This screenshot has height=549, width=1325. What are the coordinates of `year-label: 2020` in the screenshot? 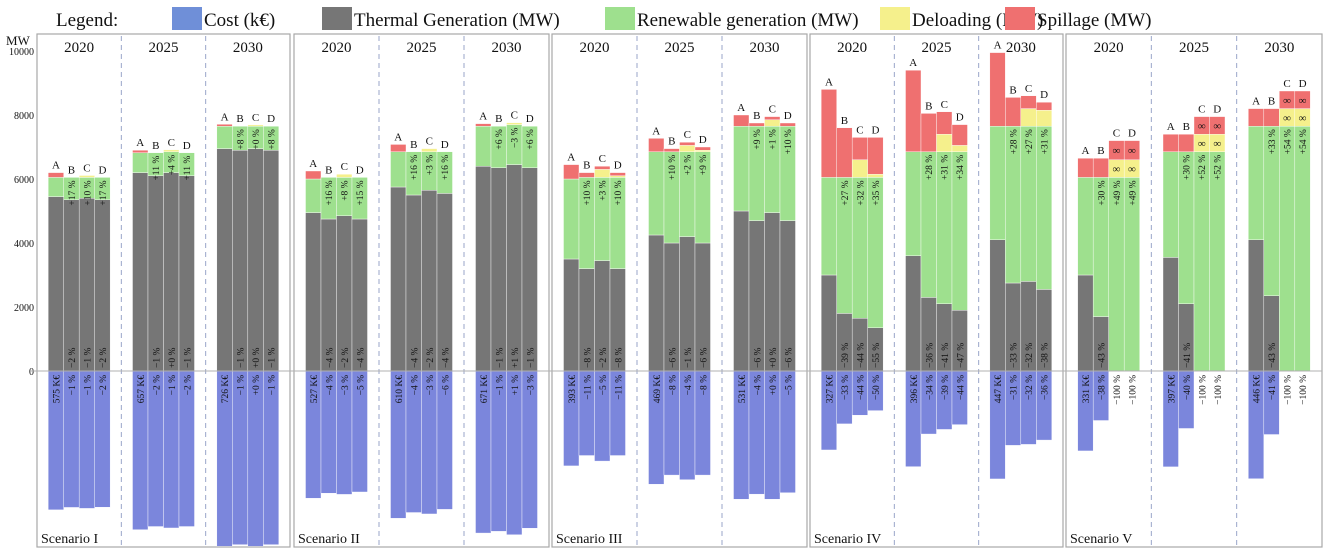 It's located at (595, 48).